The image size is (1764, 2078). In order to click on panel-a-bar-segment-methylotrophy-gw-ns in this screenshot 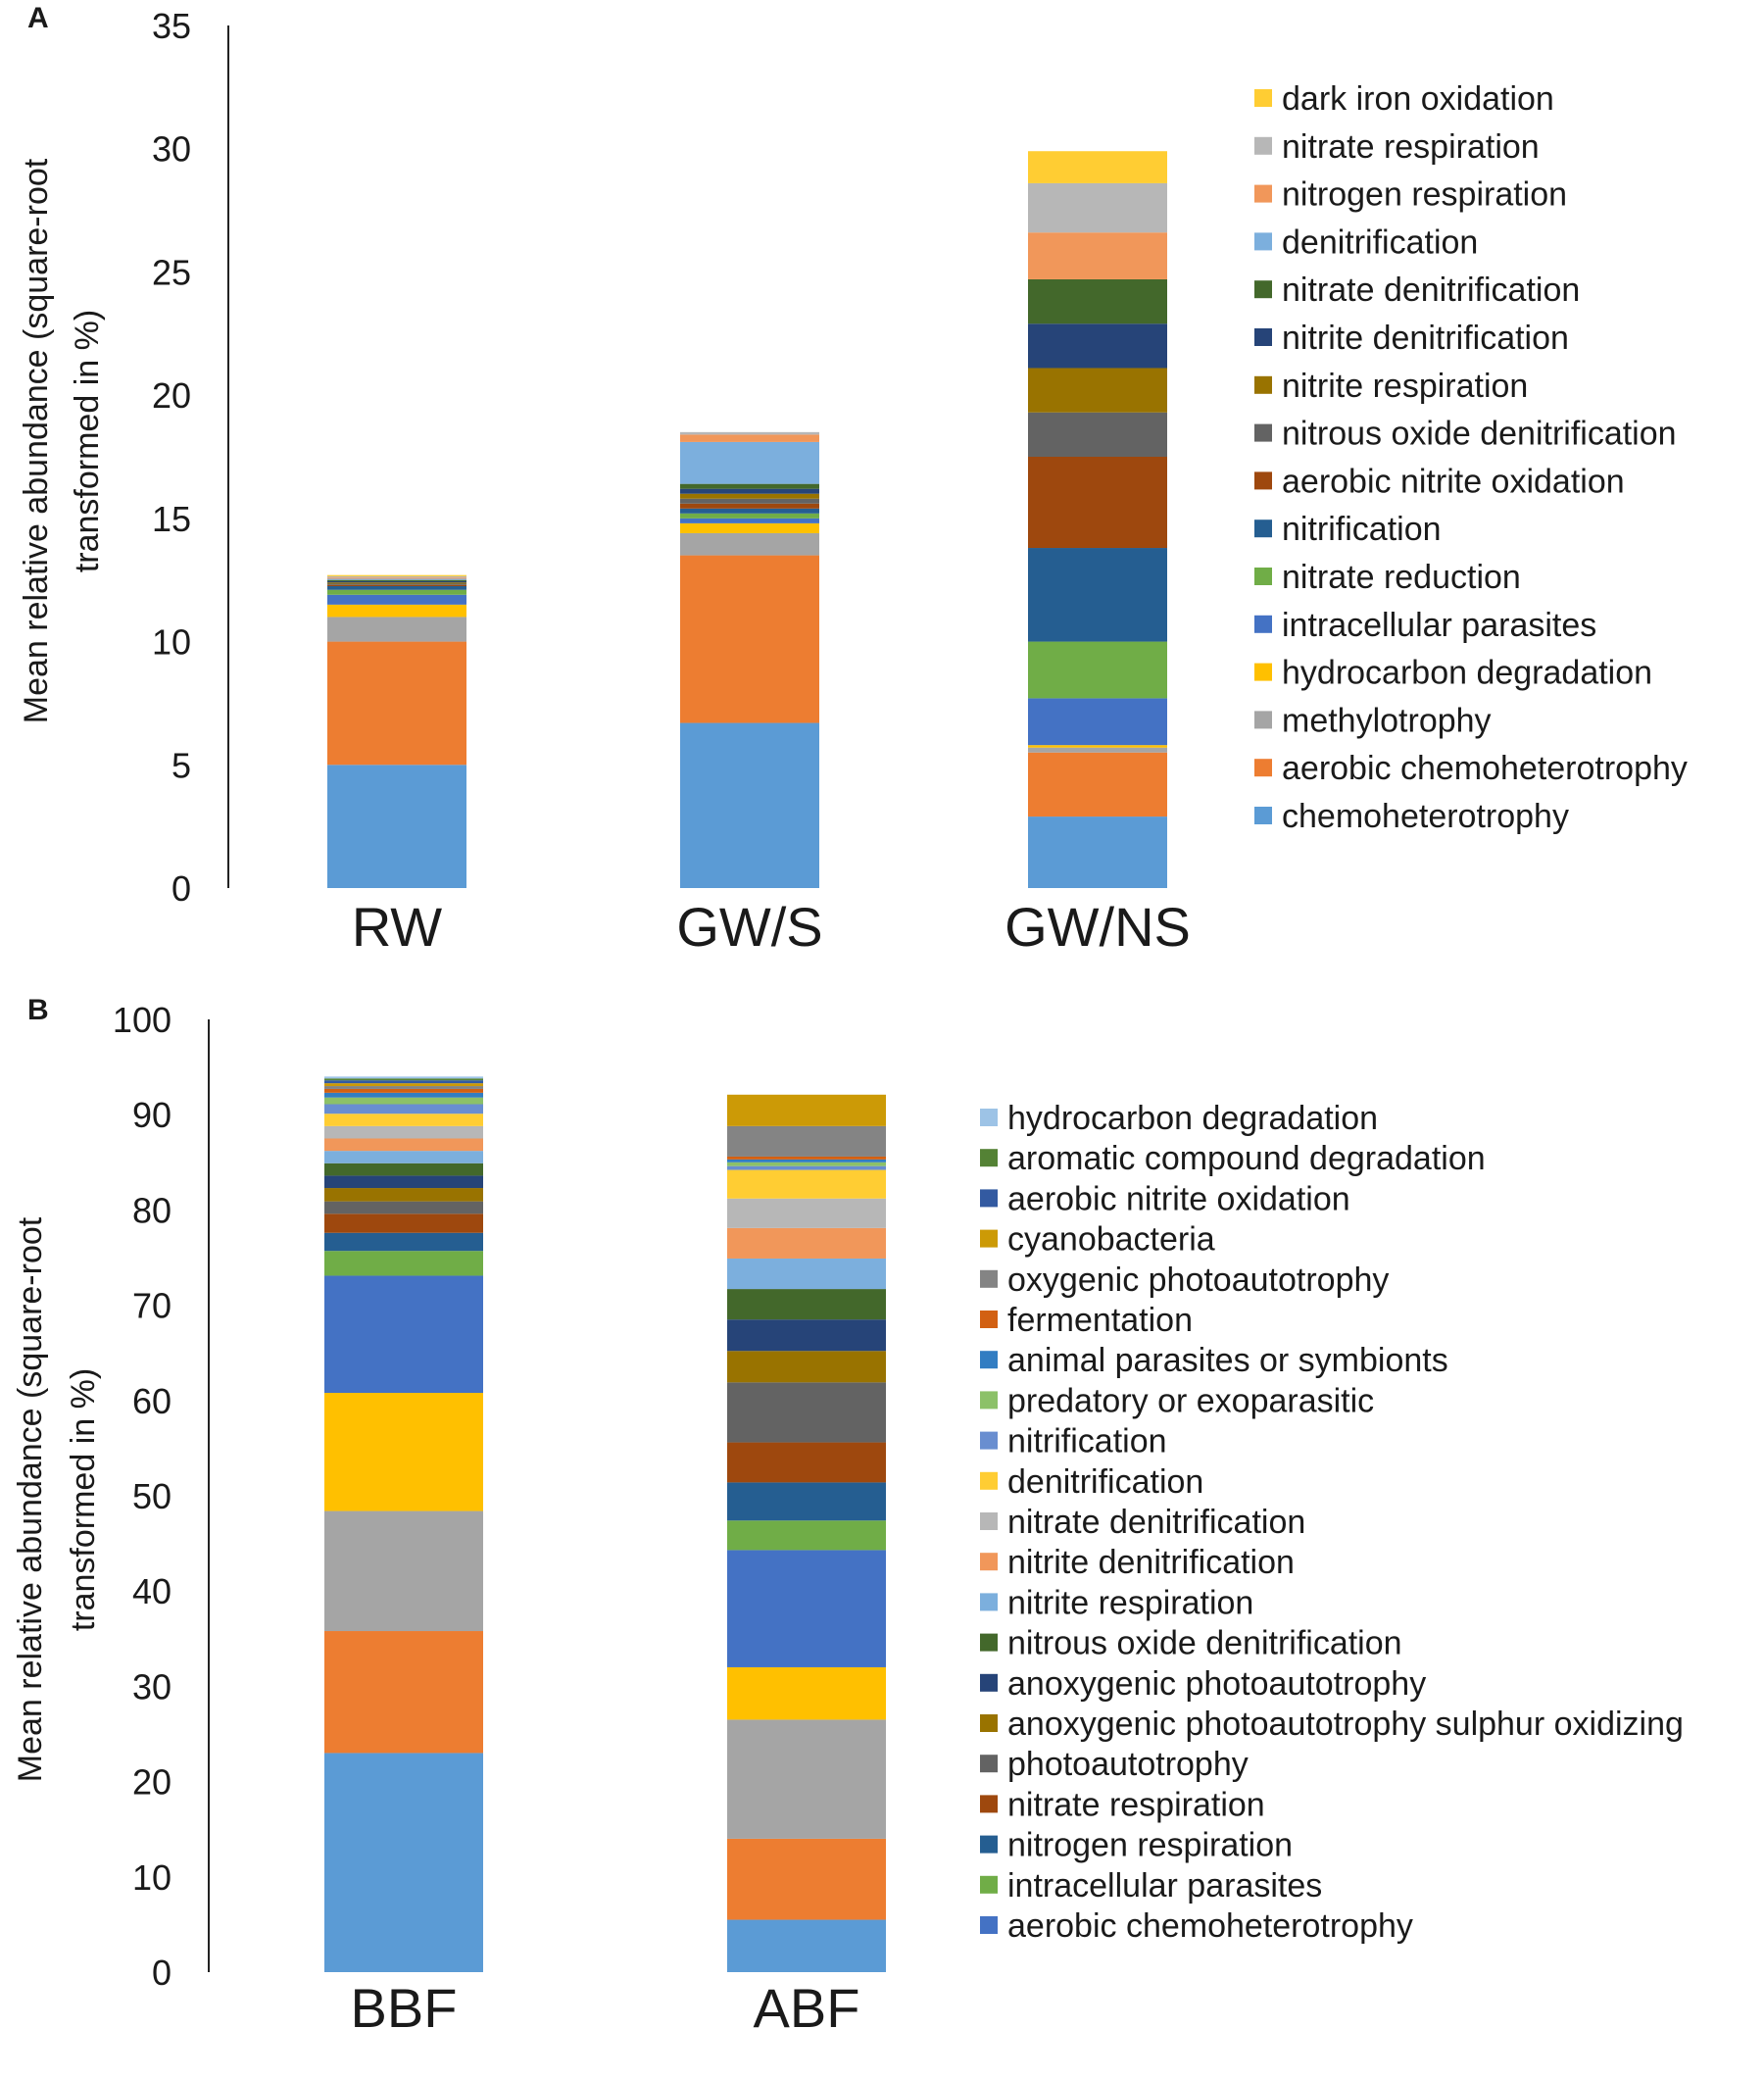, I will do `click(1097, 750)`.